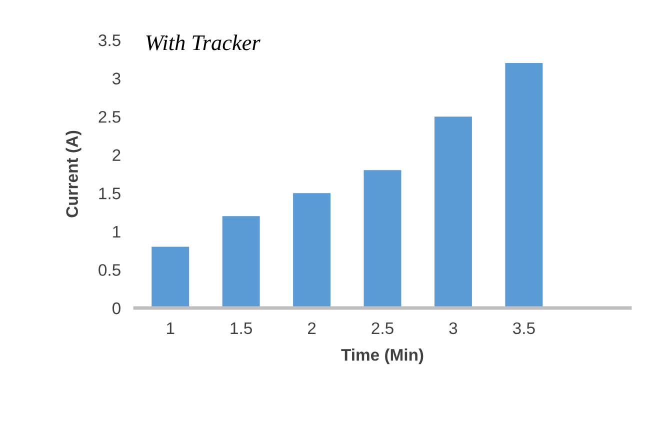 The height and width of the screenshot is (421, 663). I want to click on x-tick-label: 1, so click(170, 328).